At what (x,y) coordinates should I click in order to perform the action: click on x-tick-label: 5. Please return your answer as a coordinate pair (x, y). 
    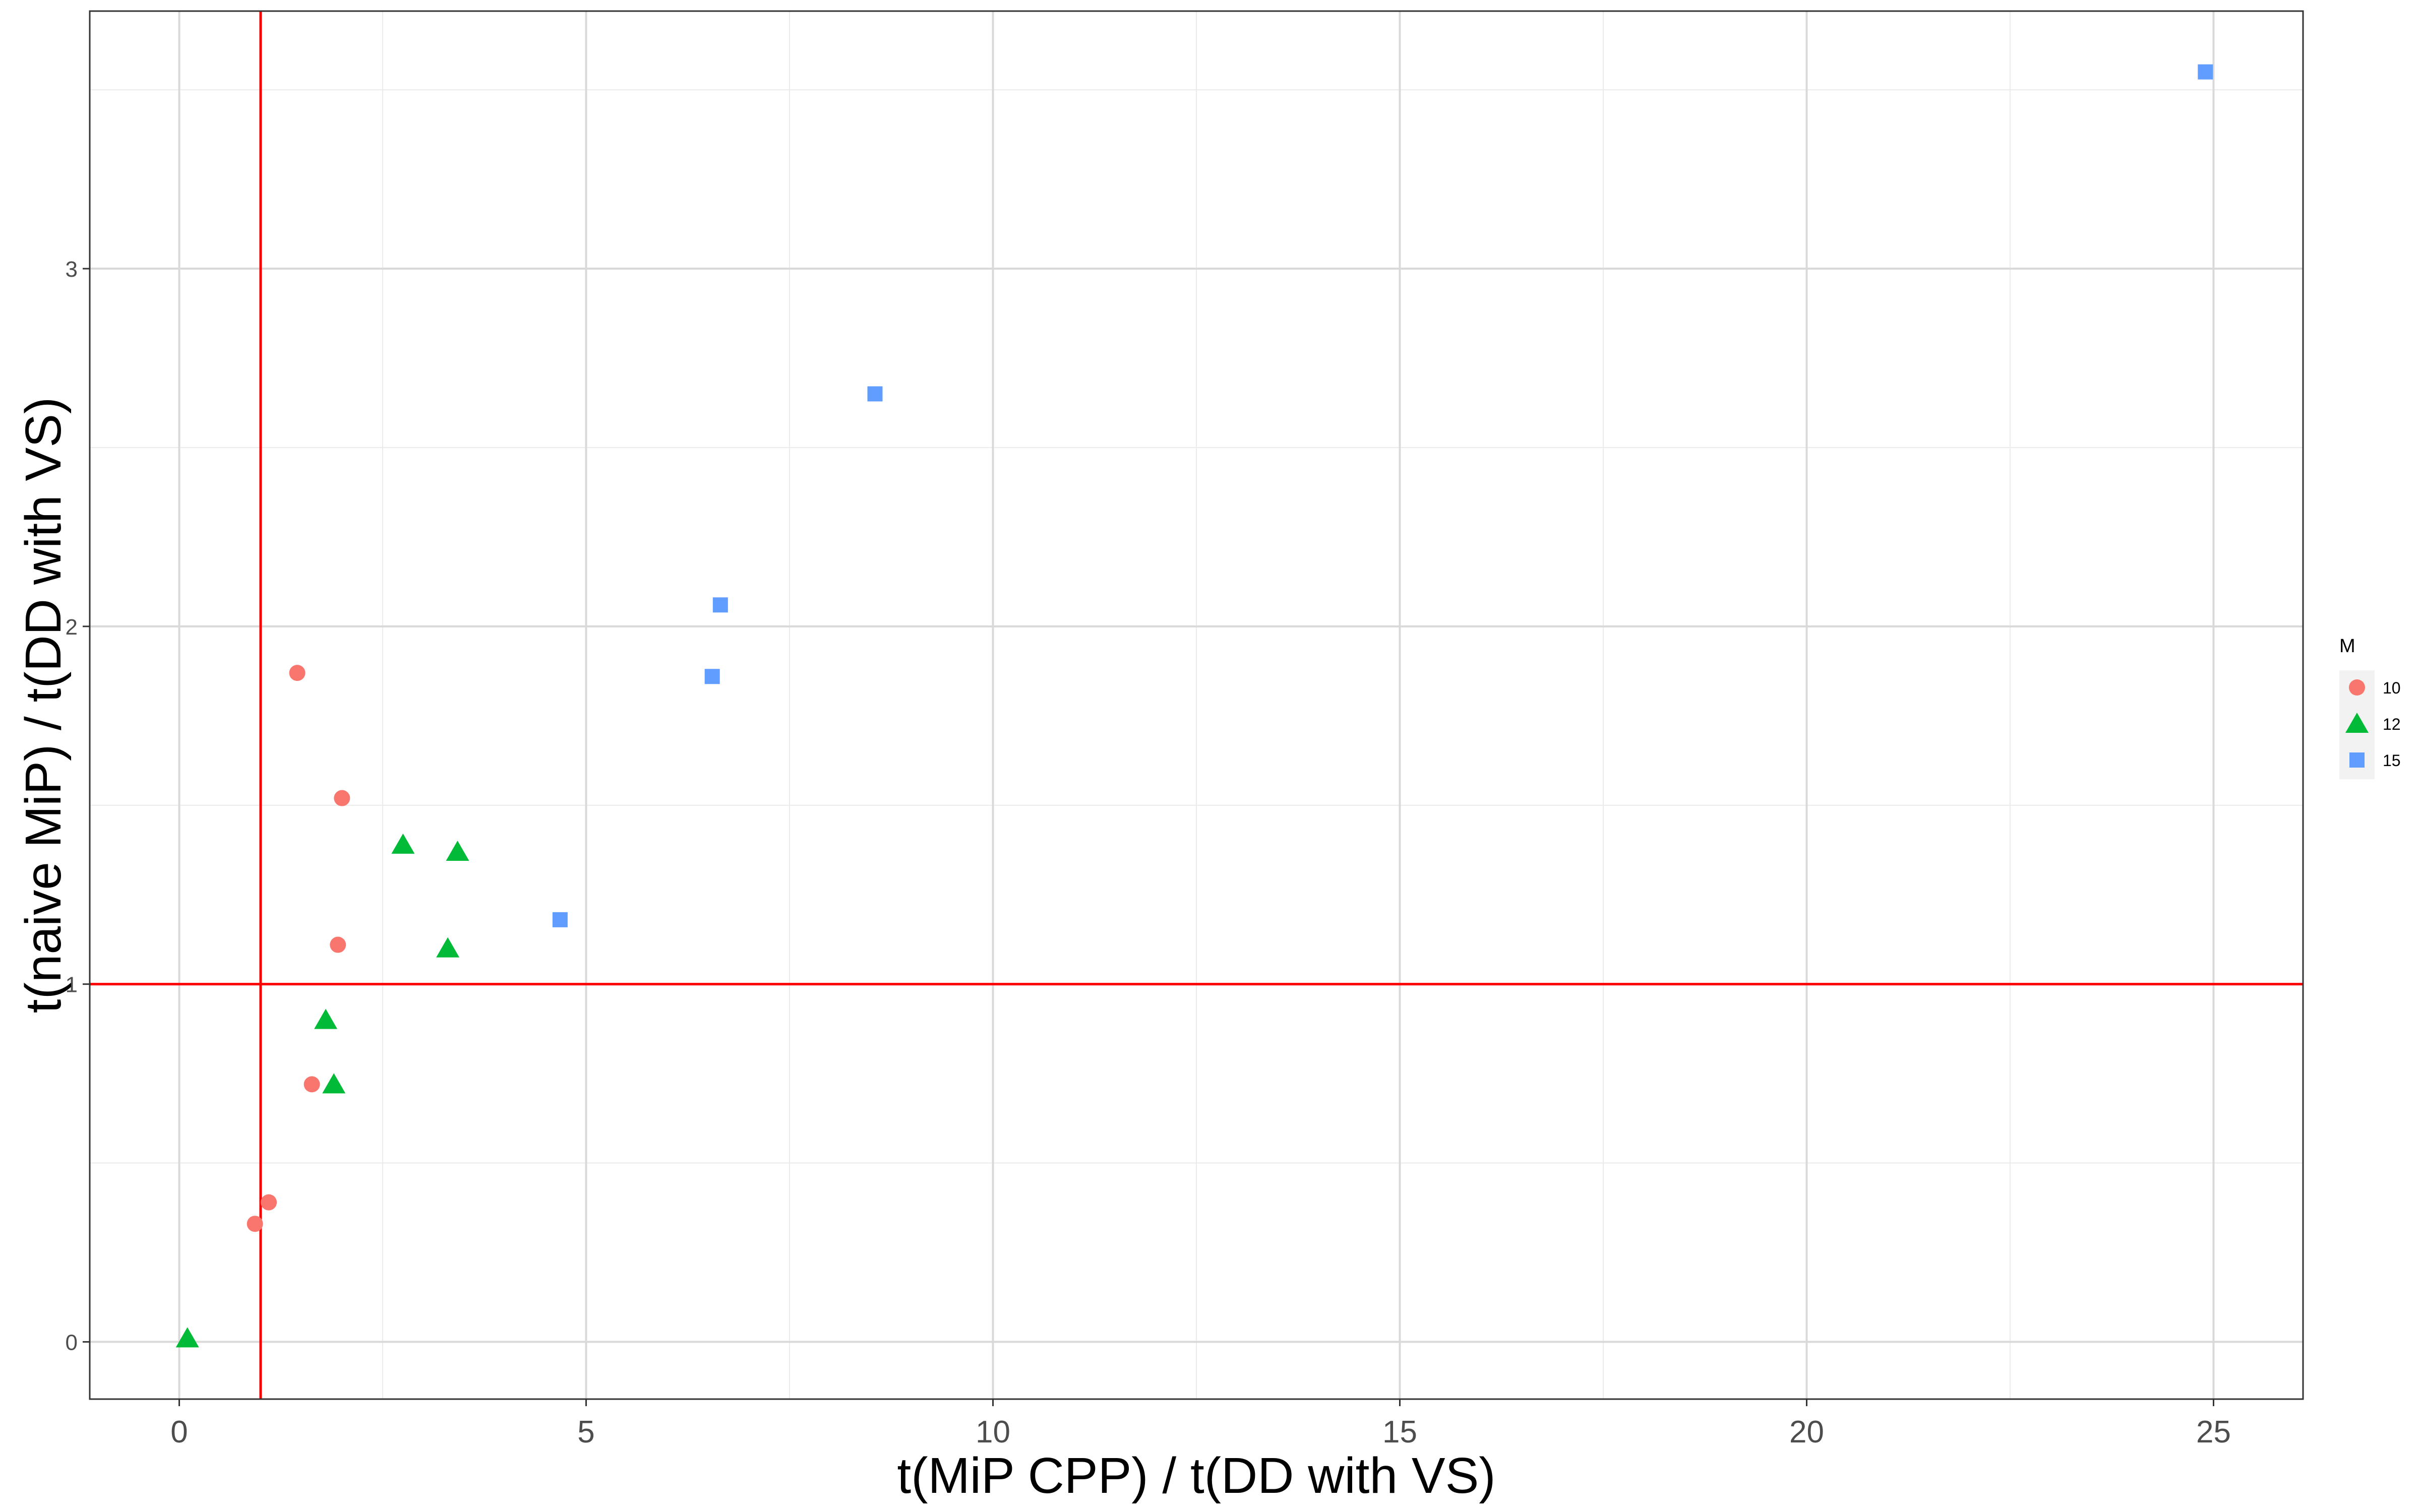
    Looking at the image, I should click on (585, 1433).